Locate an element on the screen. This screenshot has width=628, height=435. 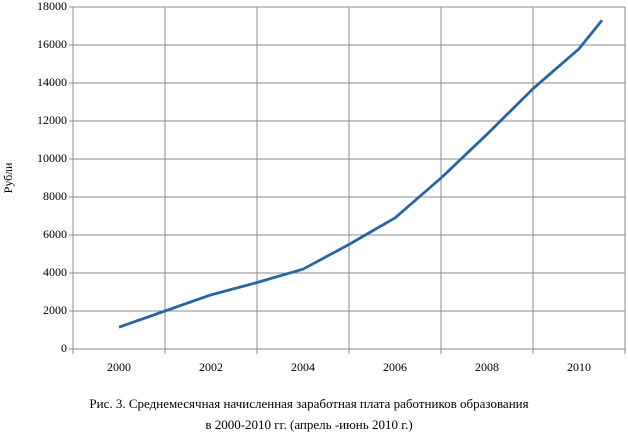
y-tick-label: 16000 is located at coordinates (52, 44).